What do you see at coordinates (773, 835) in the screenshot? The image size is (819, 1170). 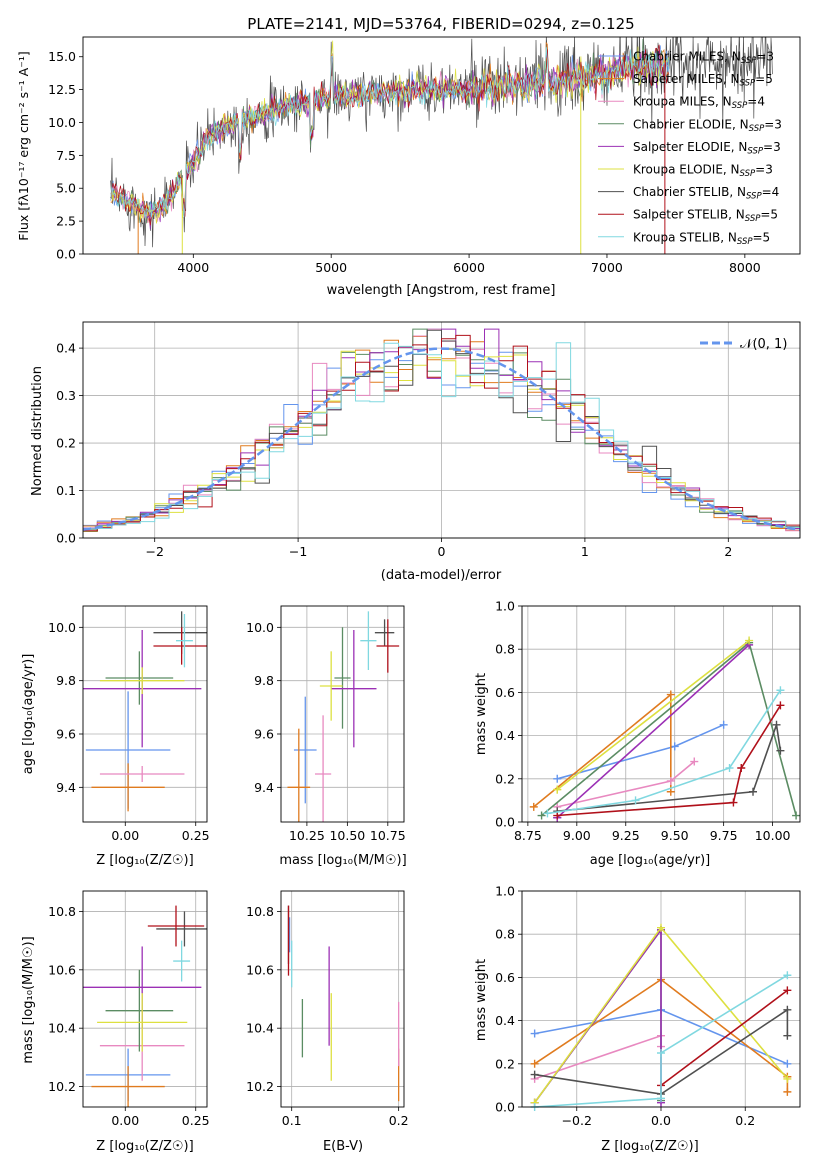 I see `x-tick-label: 10.00` at bounding box center [773, 835].